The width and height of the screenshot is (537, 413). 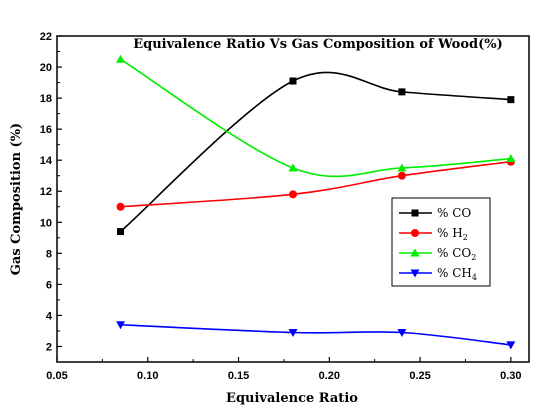 I want to click on x-tick-label: 0.10, so click(x=147, y=376).